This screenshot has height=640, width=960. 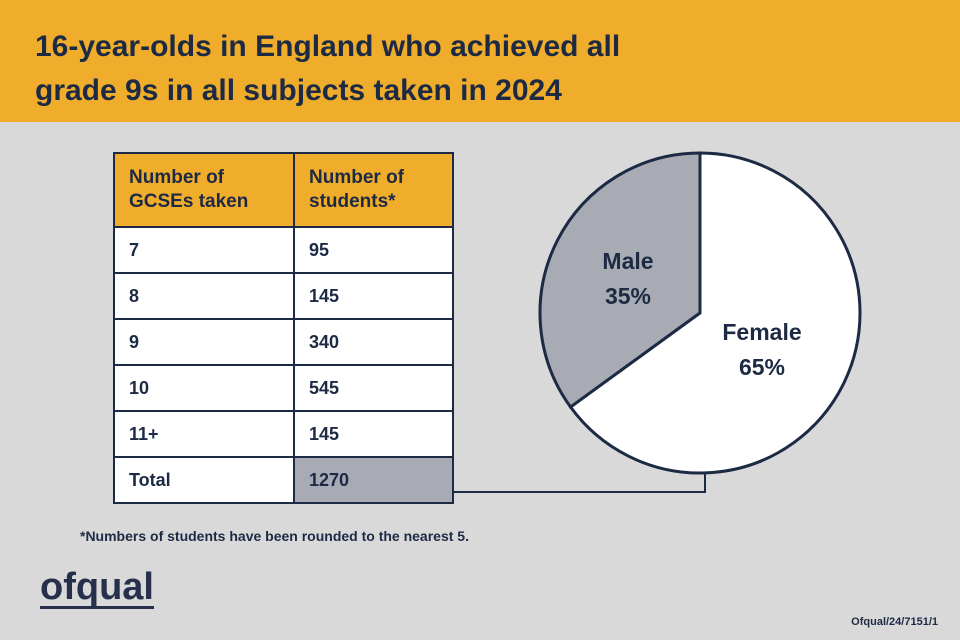 I want to click on slice-value: 35%, so click(x=628, y=296).